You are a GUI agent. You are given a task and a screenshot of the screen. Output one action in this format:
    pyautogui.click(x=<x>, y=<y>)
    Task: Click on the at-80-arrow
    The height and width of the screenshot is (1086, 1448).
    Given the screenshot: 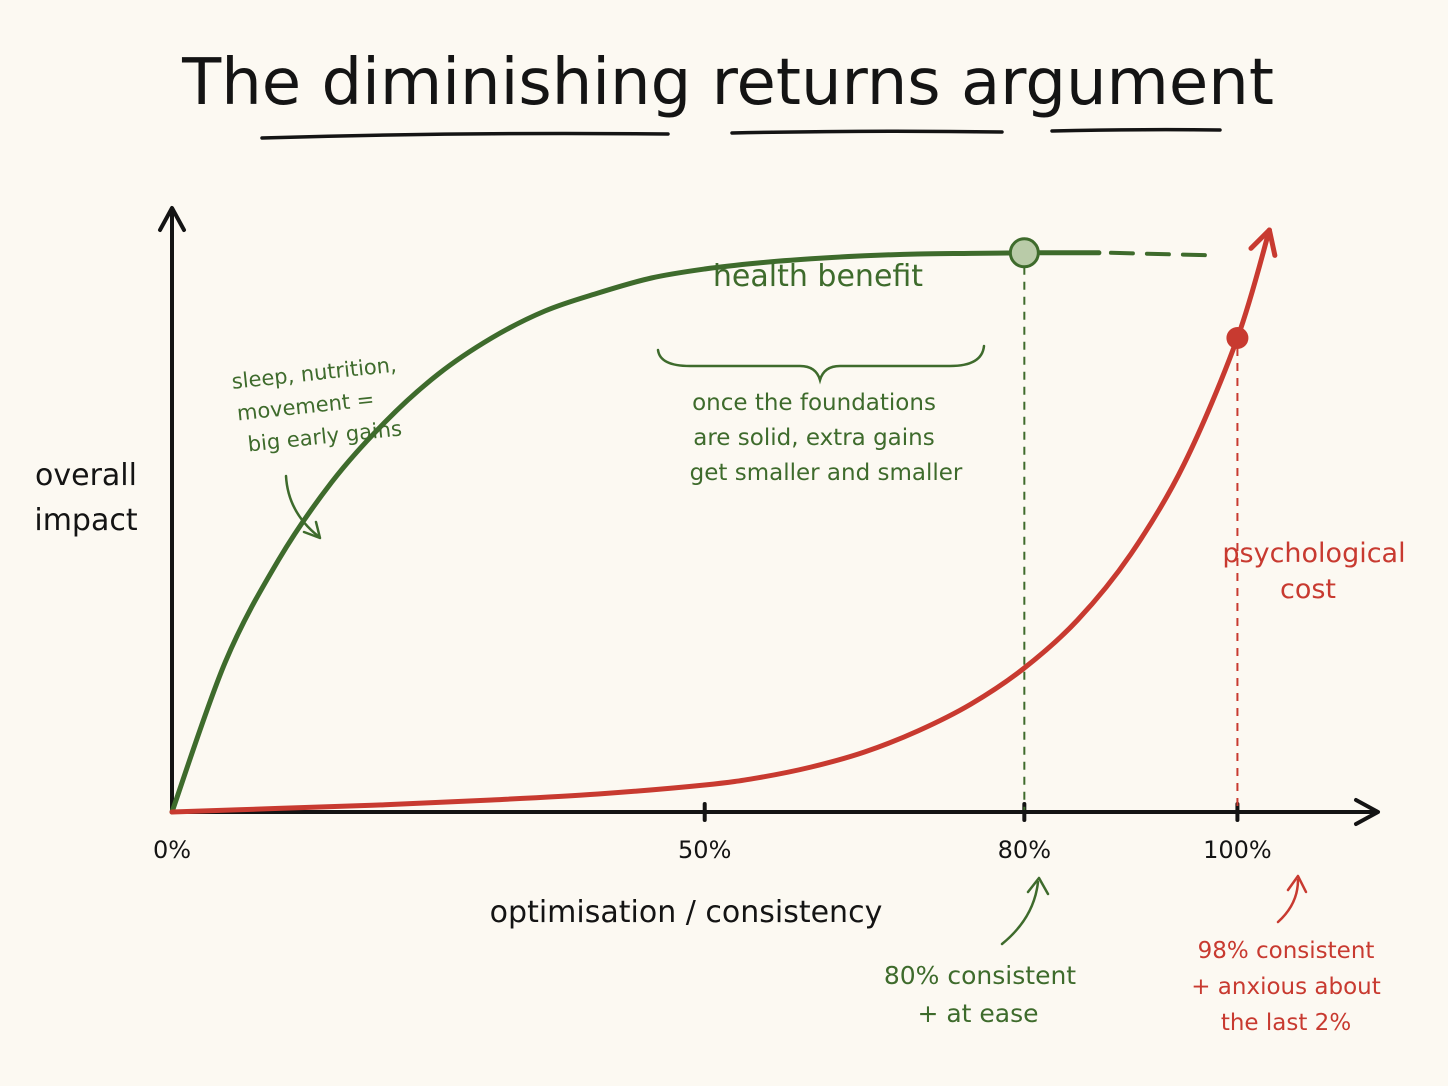 What is the action you would take?
    pyautogui.click(x=1020, y=913)
    